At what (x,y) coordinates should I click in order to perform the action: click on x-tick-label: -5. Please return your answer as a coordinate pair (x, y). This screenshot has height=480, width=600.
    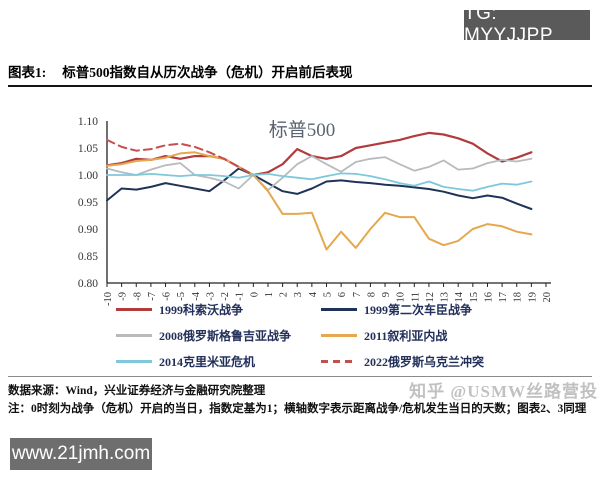
    Looking at the image, I should click on (181, 296).